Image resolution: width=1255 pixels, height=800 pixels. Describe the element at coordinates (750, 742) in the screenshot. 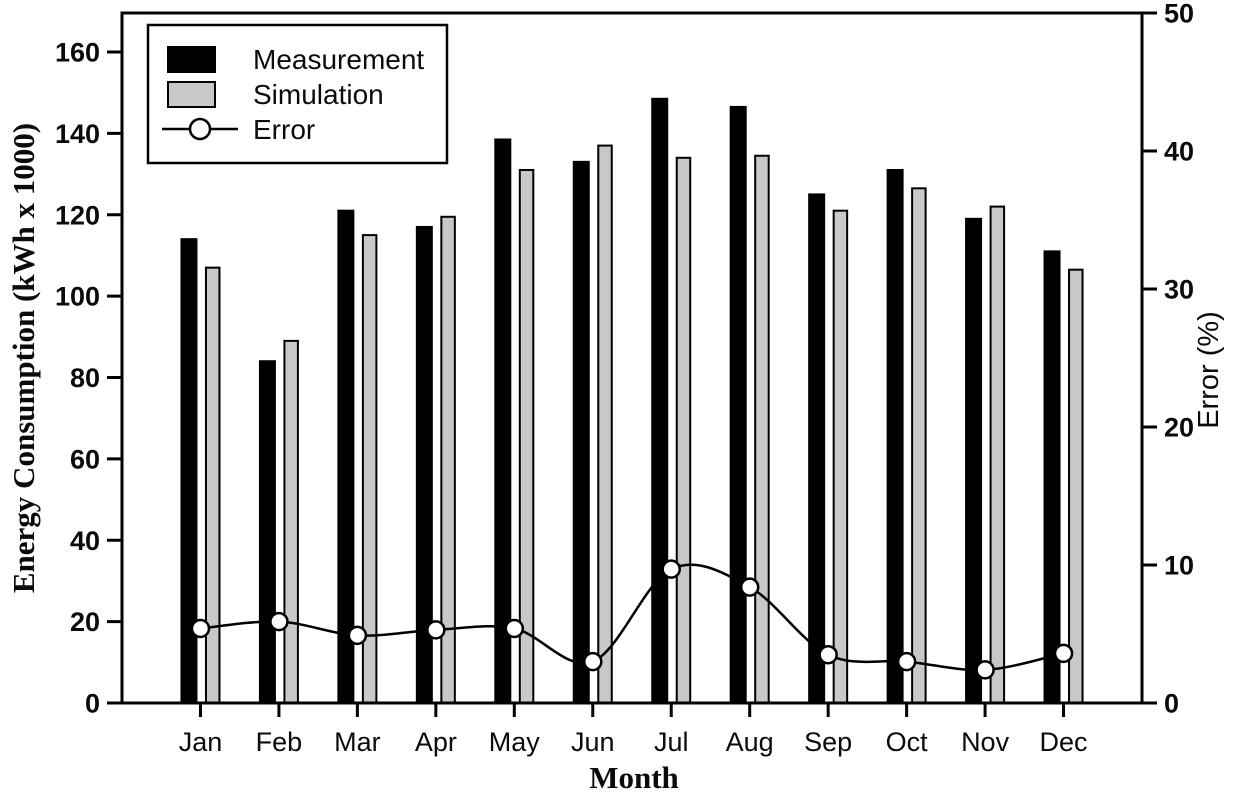

I see `x-tick-label: Aug` at that location.